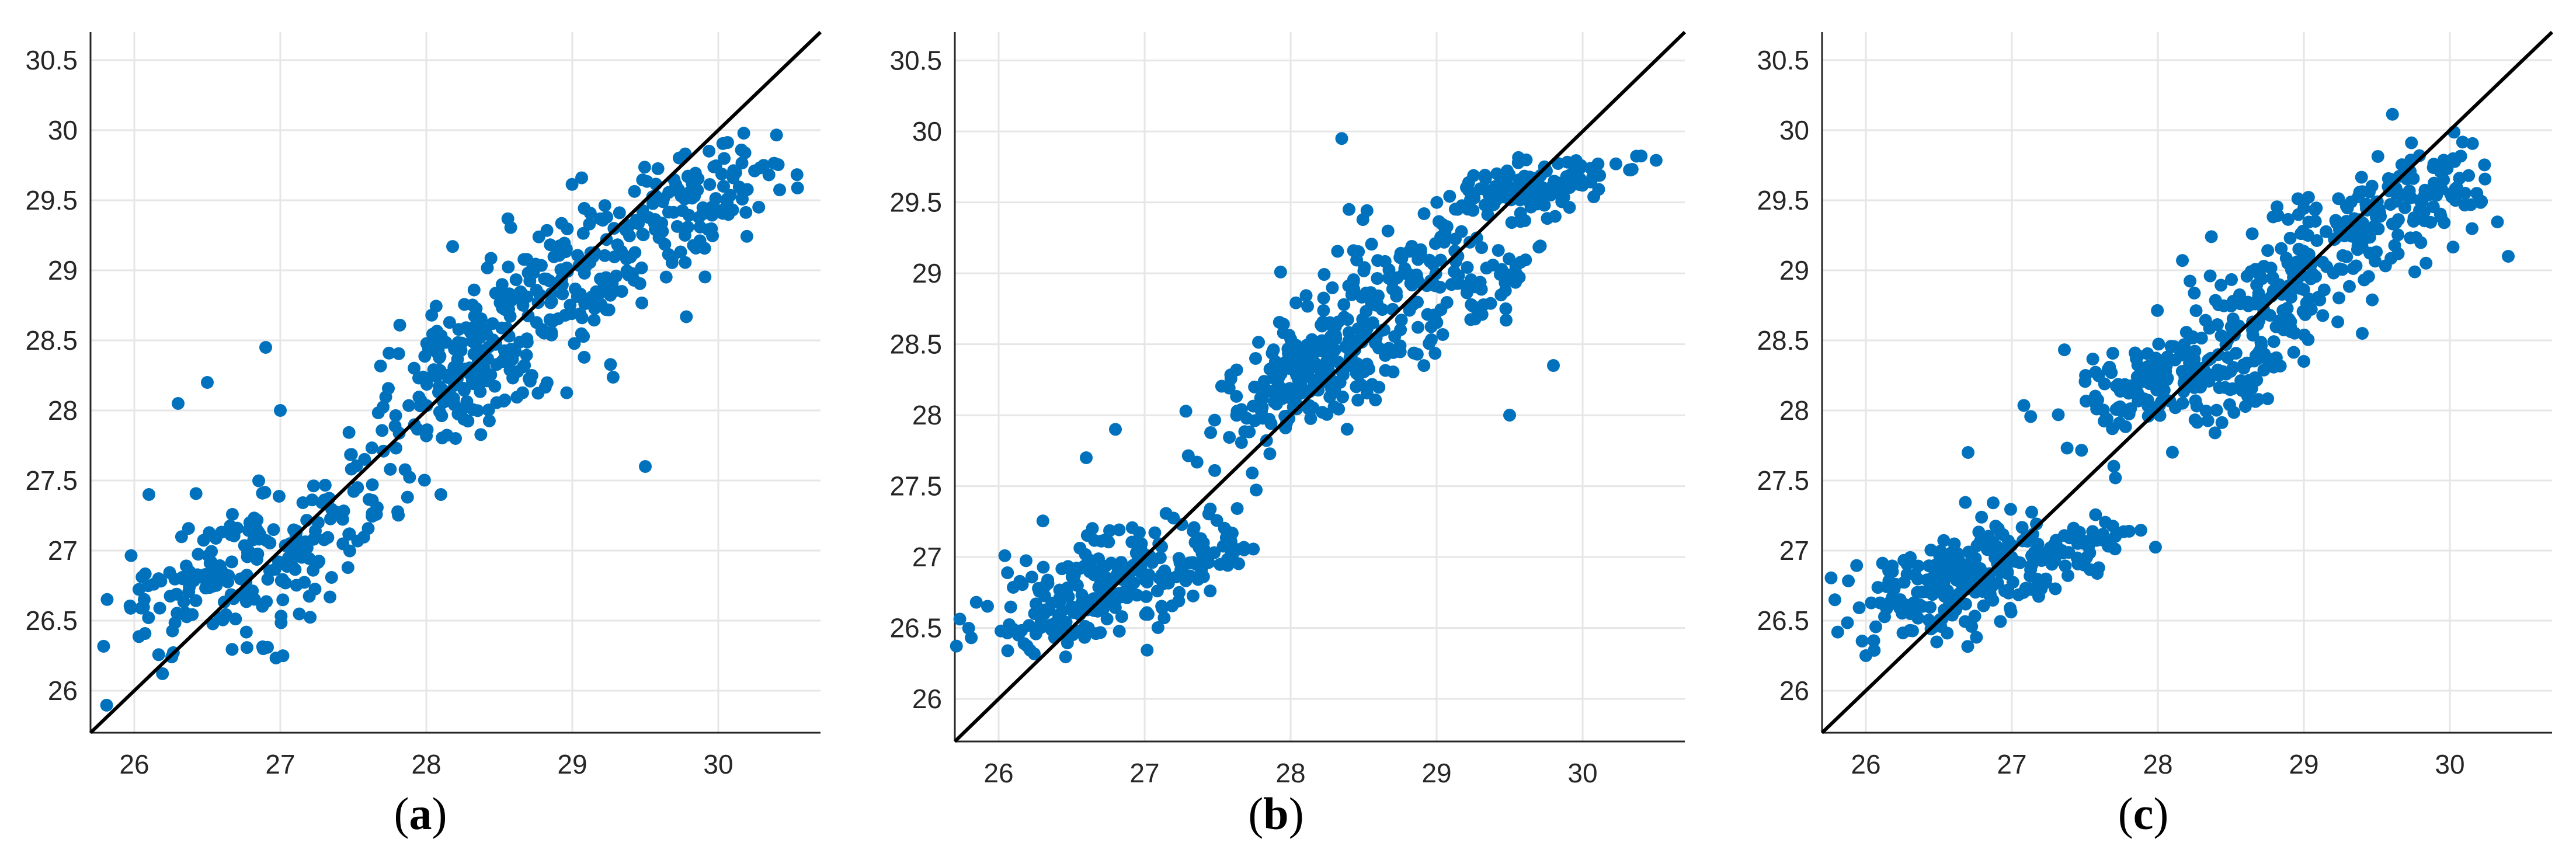 This screenshot has height=860, width=2576. What do you see at coordinates (916, 628) in the screenshot?
I see `y-tick-label: 26.5` at bounding box center [916, 628].